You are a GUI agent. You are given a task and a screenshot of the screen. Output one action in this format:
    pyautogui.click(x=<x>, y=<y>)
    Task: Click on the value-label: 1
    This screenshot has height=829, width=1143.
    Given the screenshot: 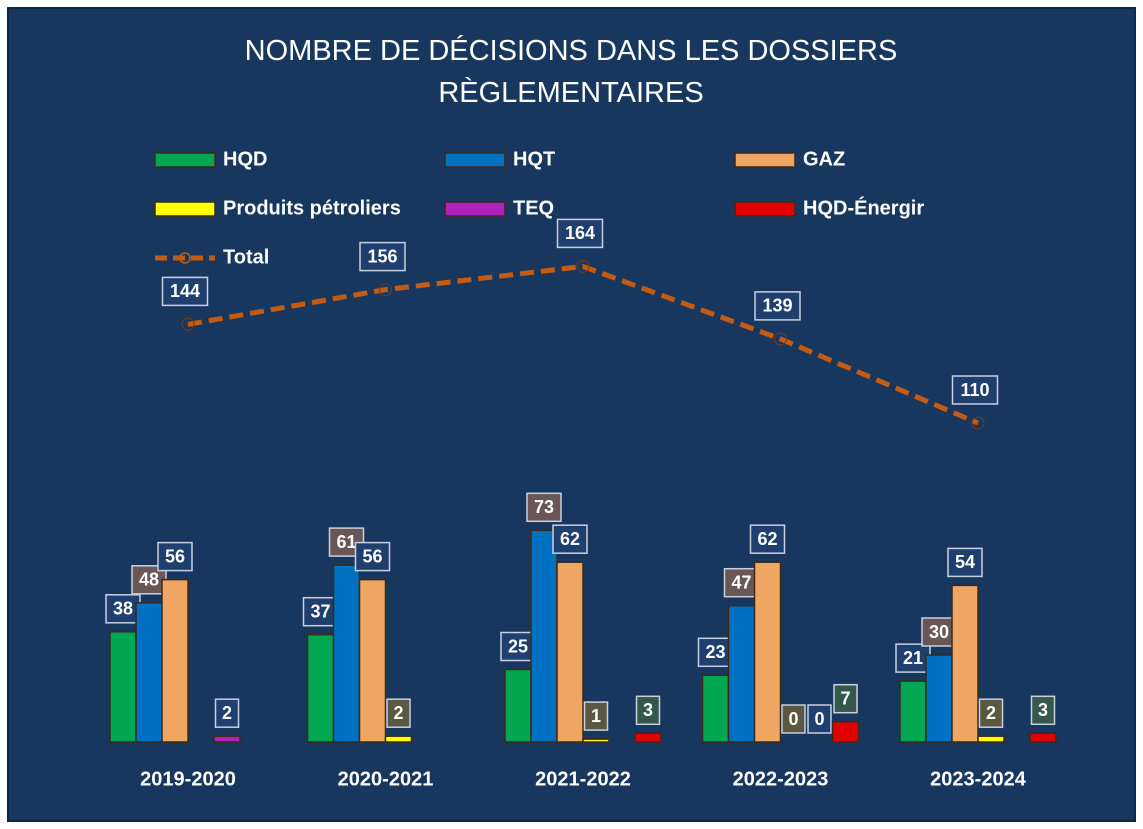 What is the action you would take?
    pyautogui.click(x=596, y=716)
    